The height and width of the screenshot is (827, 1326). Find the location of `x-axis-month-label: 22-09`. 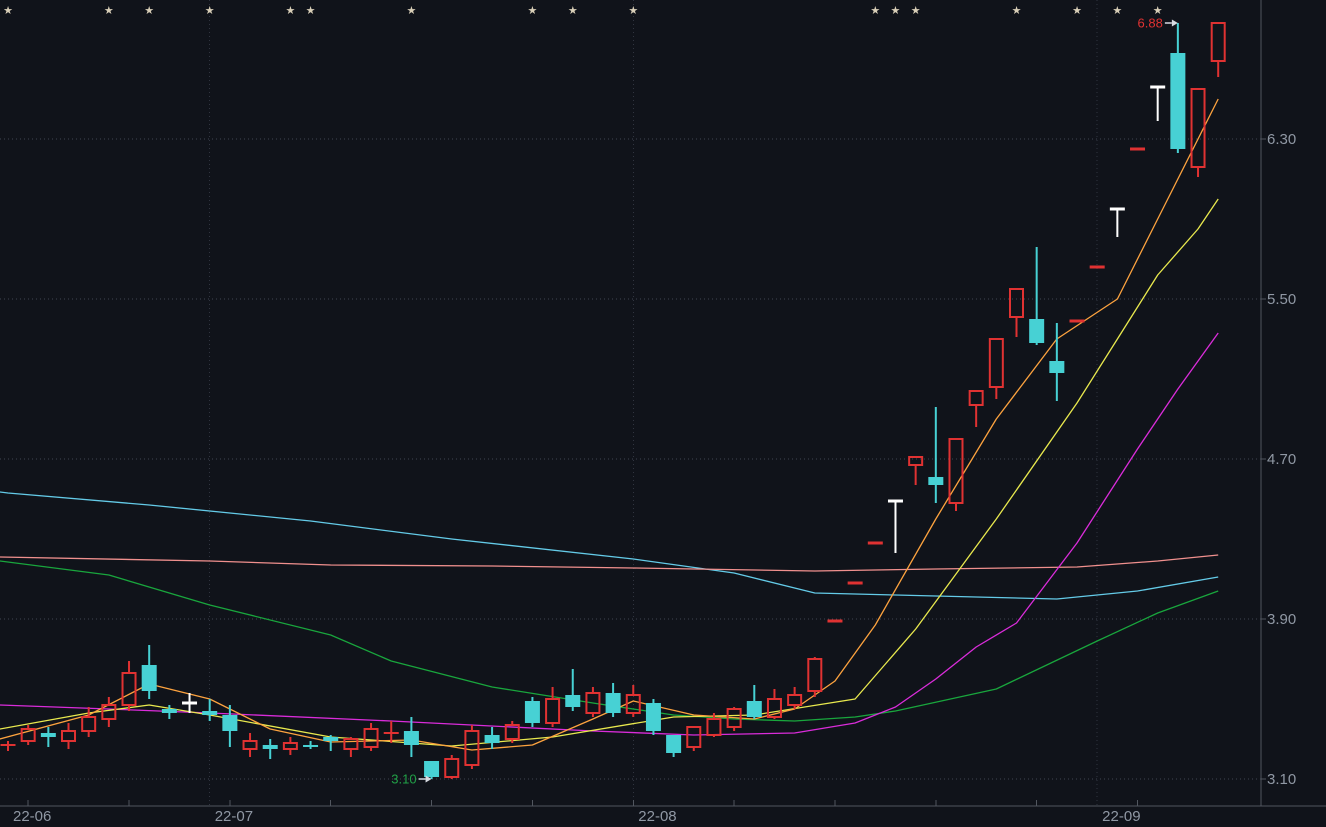

x-axis-month-label: 22-09 is located at coordinates (1121, 816).